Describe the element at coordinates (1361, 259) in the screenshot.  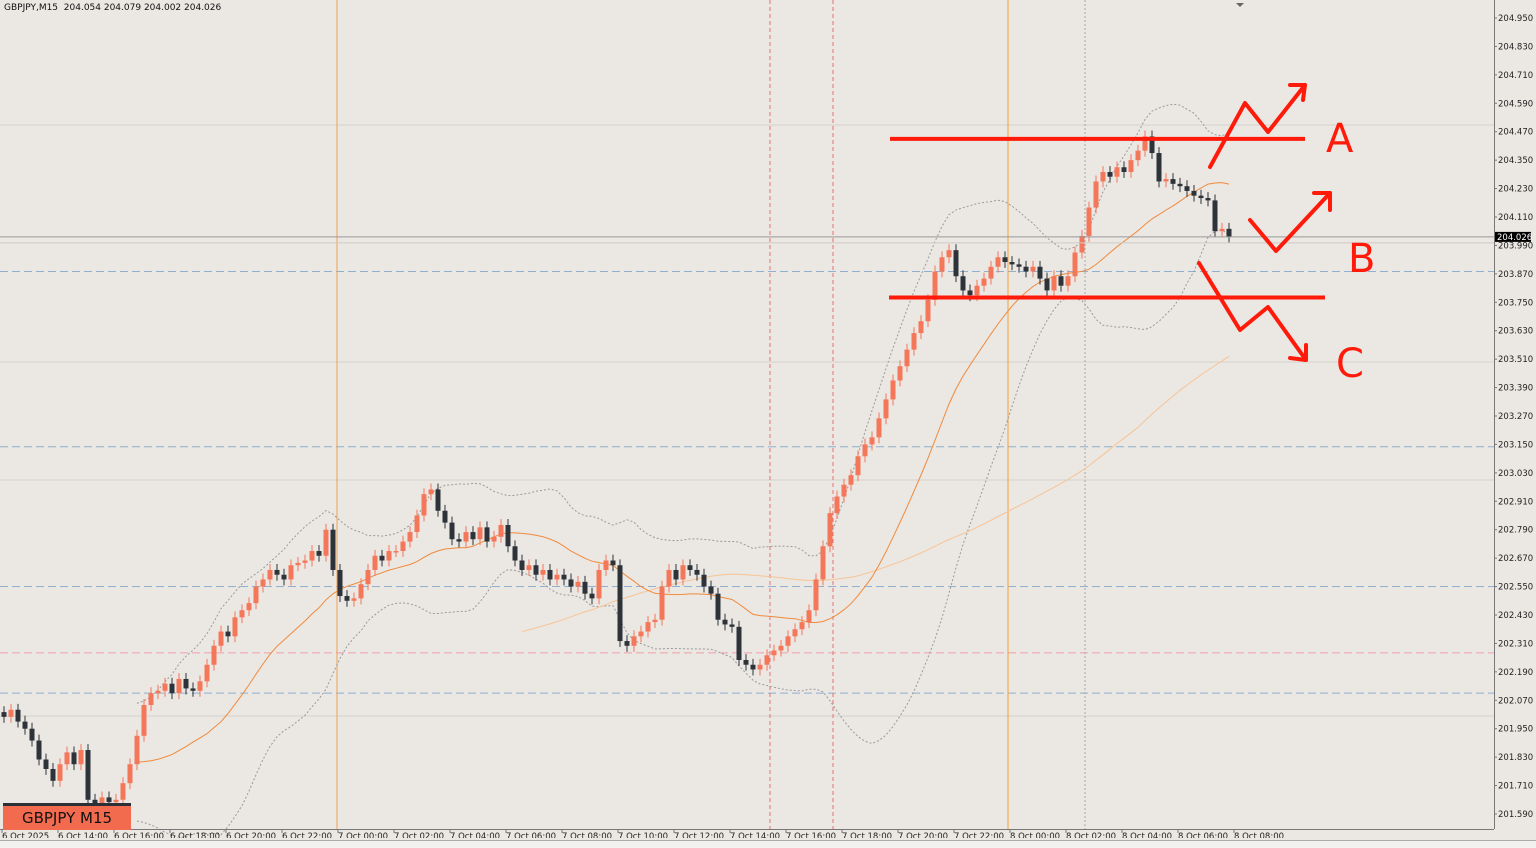
I see `annotation-label-b: B` at that location.